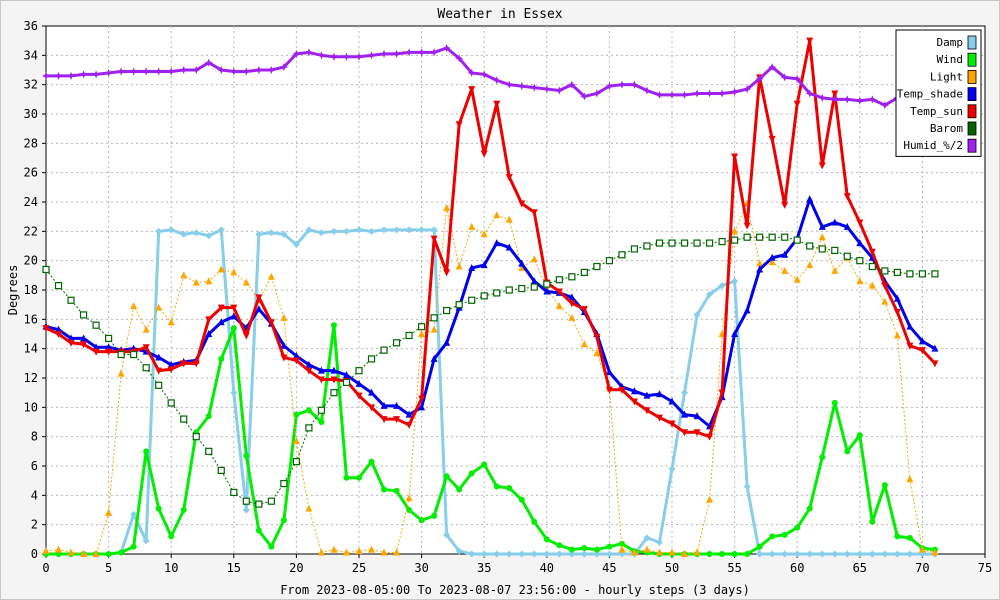 The width and height of the screenshot is (1000, 600). Describe the element at coordinates (950, 42) in the screenshot. I see `legend-label: Damp` at that location.